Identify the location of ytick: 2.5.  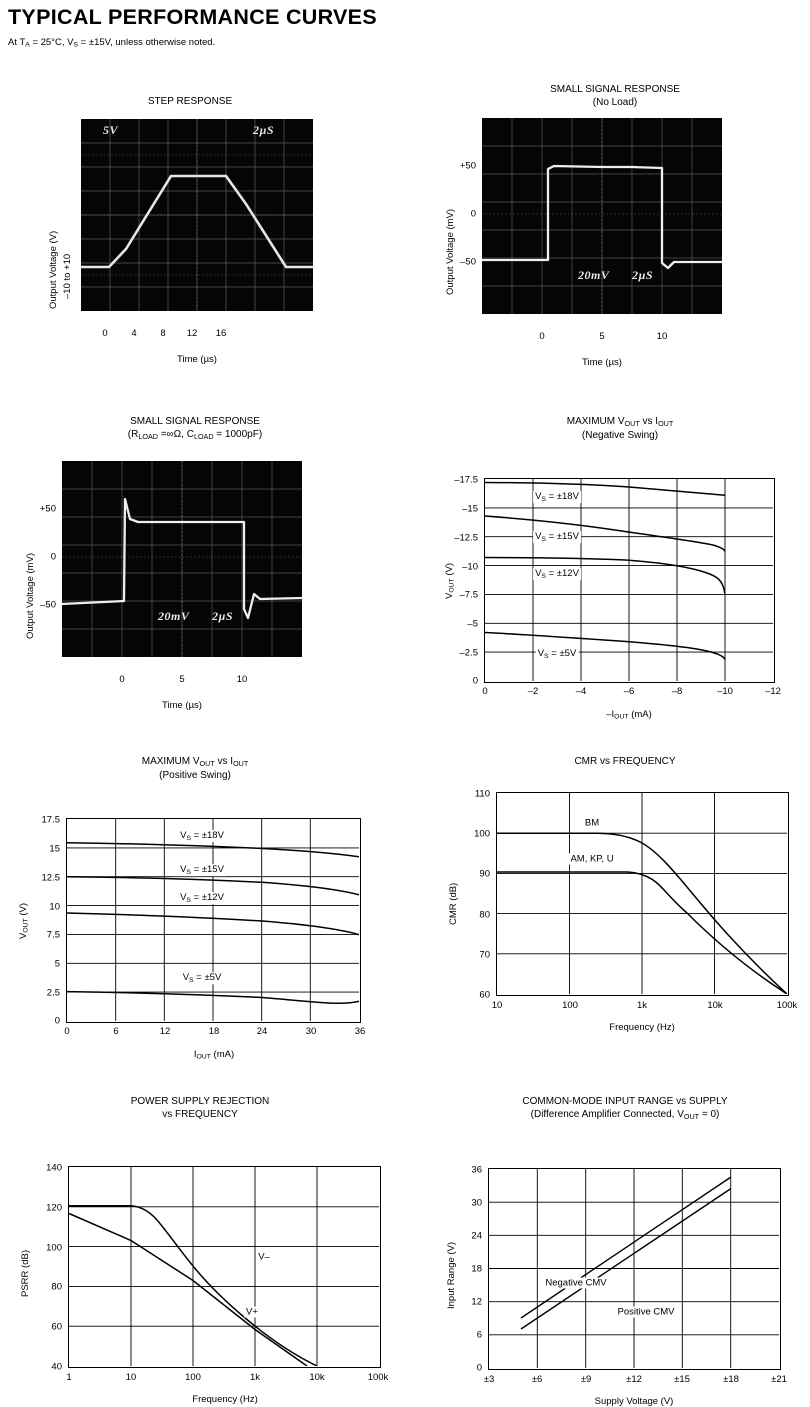
(53, 993).